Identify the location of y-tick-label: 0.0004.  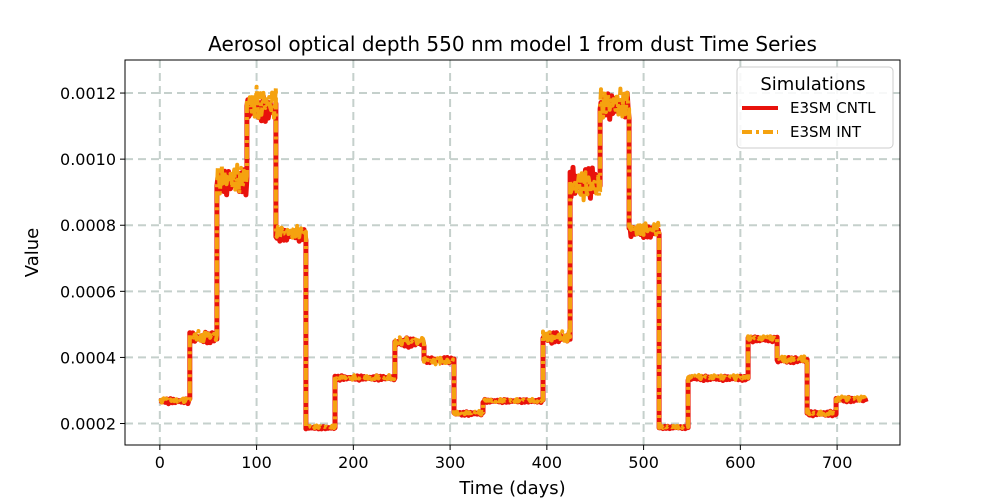
(88, 357).